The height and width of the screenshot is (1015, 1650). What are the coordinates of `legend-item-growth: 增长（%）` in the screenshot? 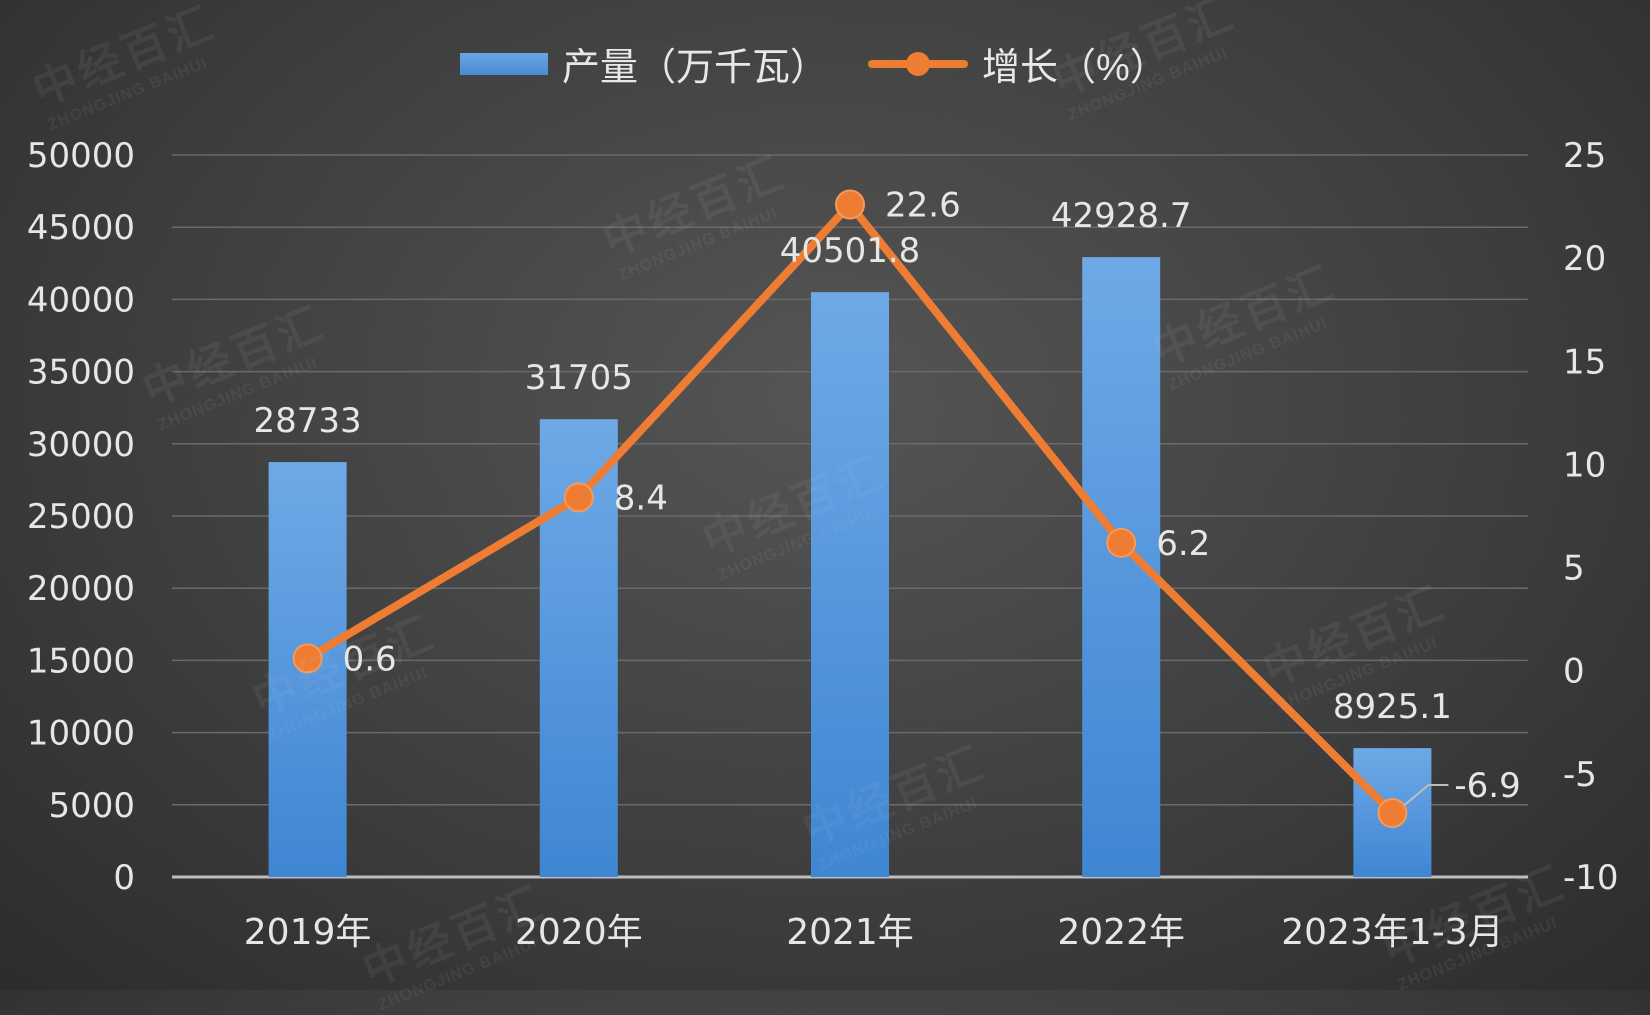 It's located at (1018, 63).